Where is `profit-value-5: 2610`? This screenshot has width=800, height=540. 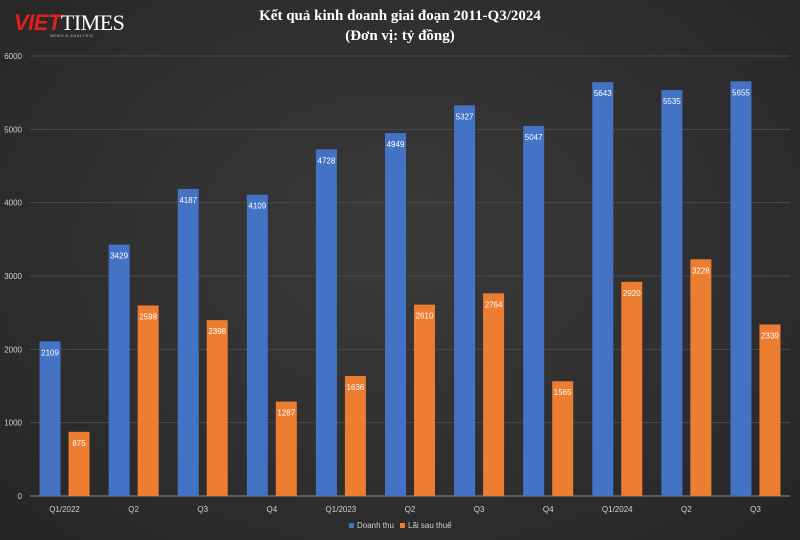
profit-value-5: 2610 is located at coordinates (425, 316).